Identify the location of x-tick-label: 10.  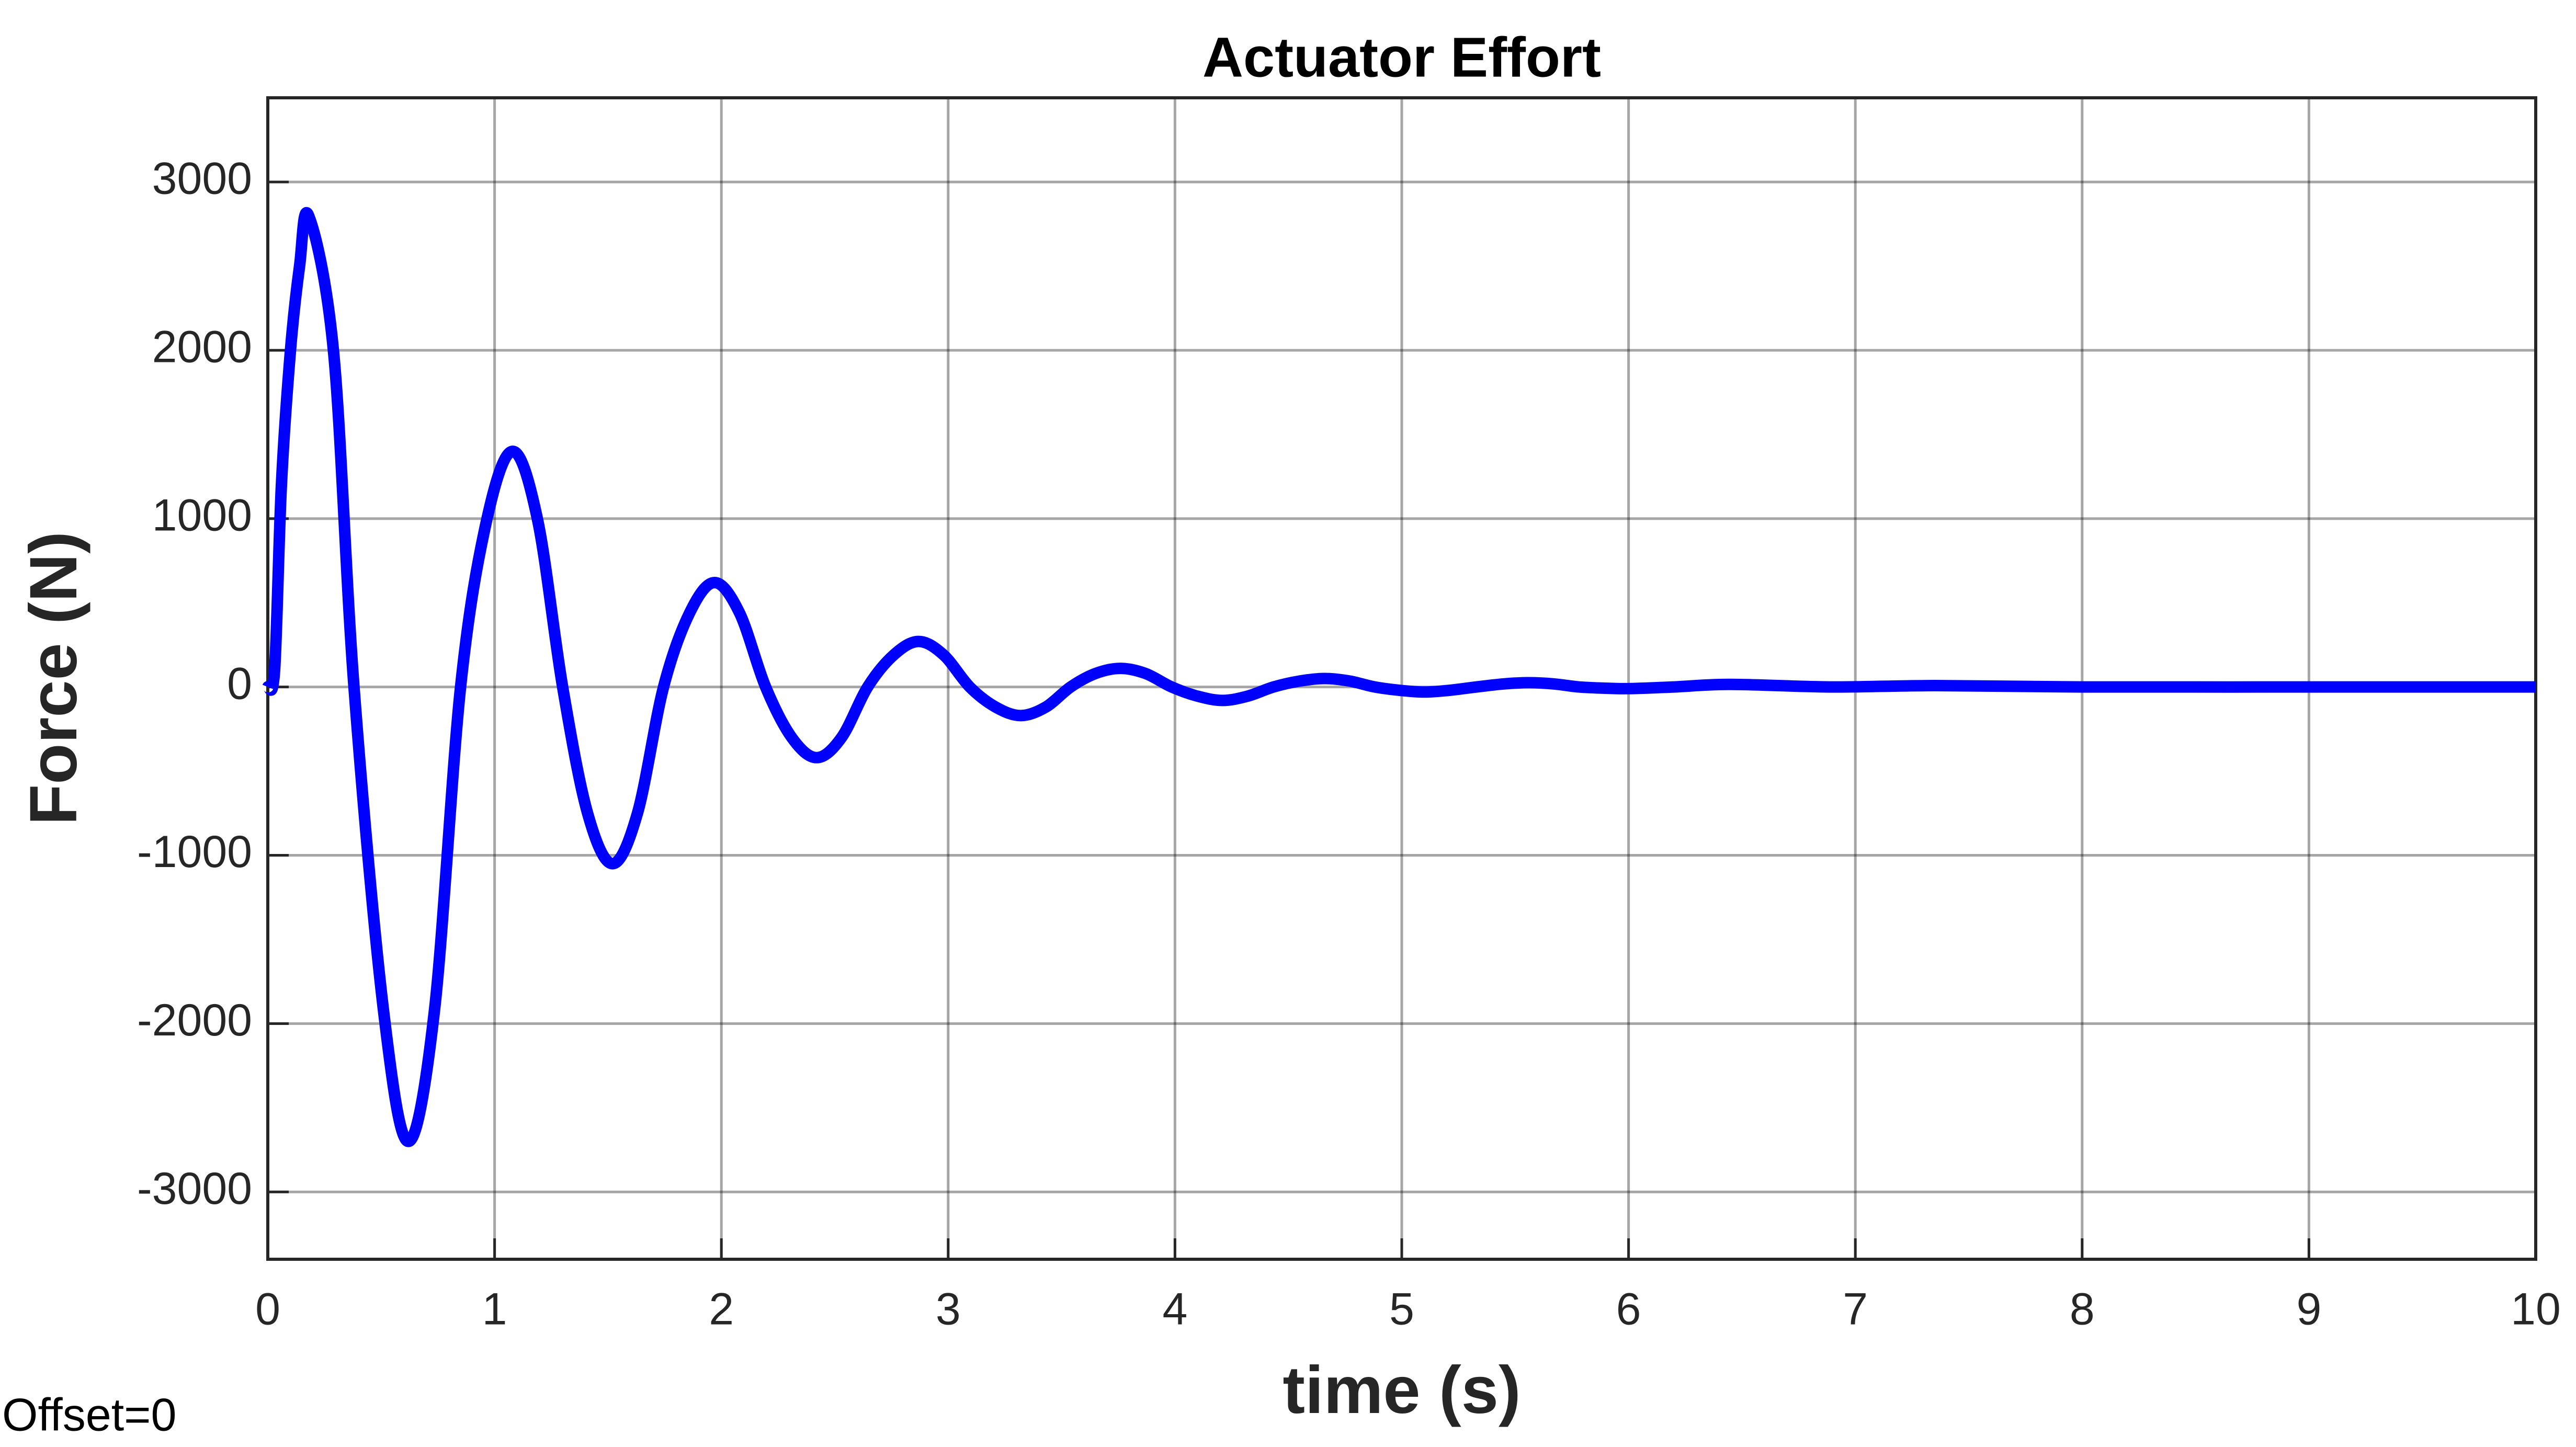
(2536, 1309).